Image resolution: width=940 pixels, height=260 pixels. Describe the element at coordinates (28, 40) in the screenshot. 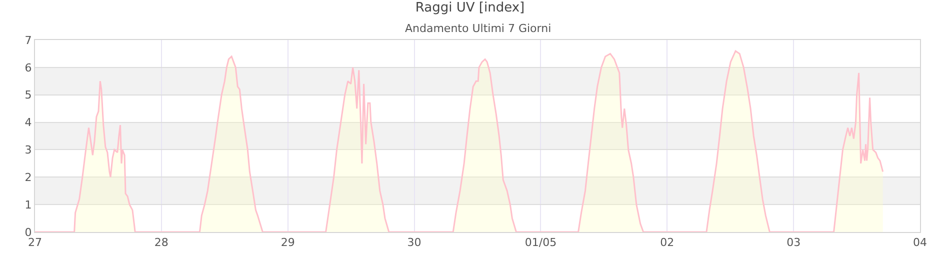

I see `y-tick-label: 7` at that location.